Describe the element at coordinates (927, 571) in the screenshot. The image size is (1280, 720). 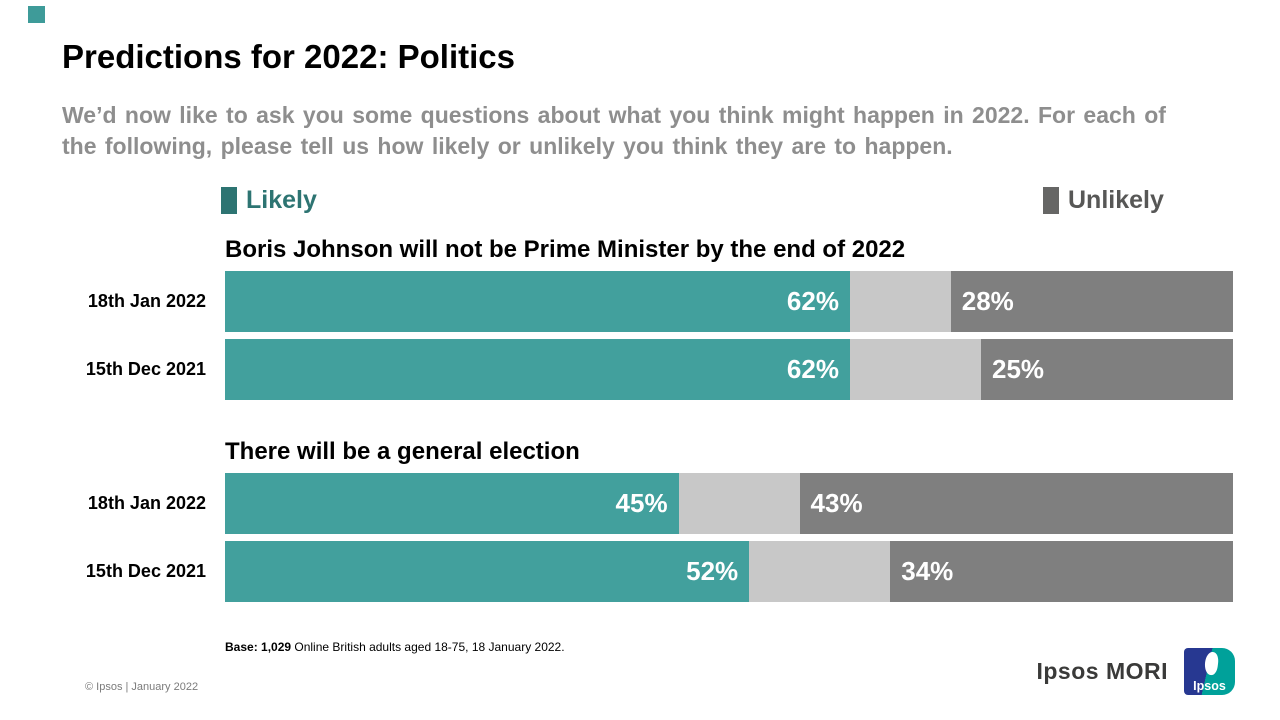
I see `unlikely-value-label: 34%` at that location.